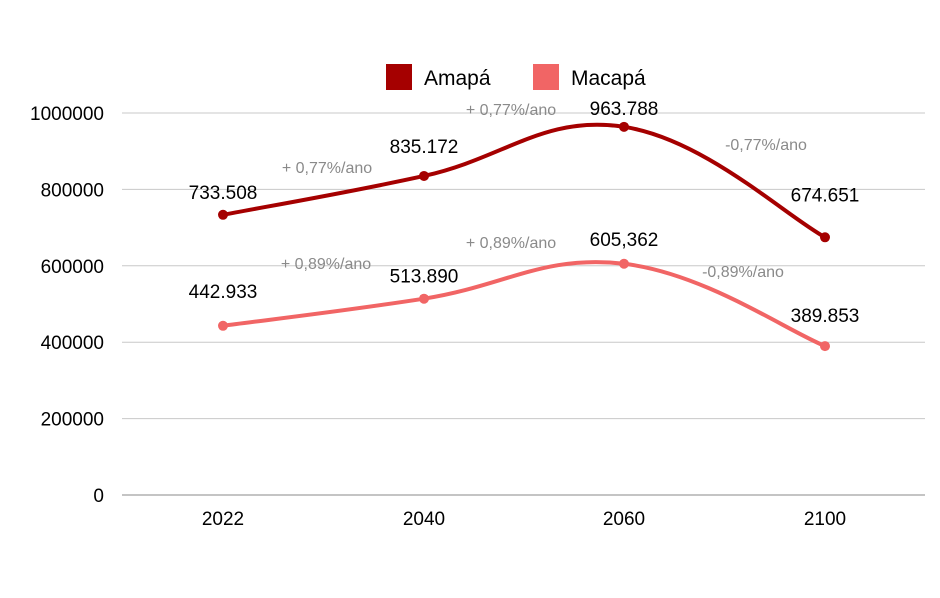  Describe the element at coordinates (72, 190) in the screenshot. I see `y-tick-label: 800000` at that location.